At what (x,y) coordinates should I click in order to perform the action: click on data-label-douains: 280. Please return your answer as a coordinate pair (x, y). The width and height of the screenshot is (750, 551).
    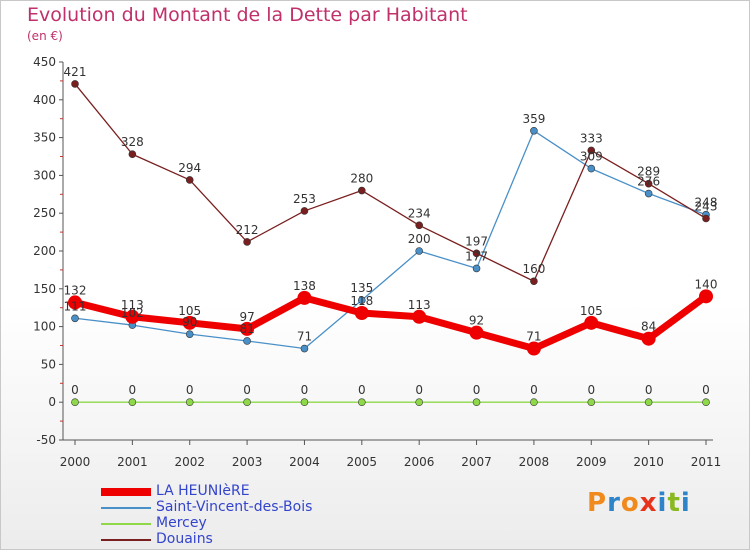
    Looking at the image, I should click on (361, 179).